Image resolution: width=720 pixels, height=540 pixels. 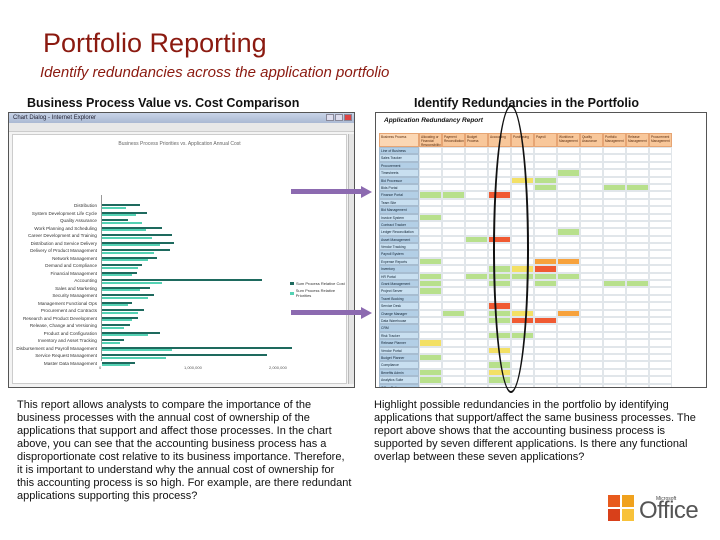 What do you see at coordinates (476, 140) in the screenshot?
I see `grid-column-header: Budget Process` at bounding box center [476, 140].